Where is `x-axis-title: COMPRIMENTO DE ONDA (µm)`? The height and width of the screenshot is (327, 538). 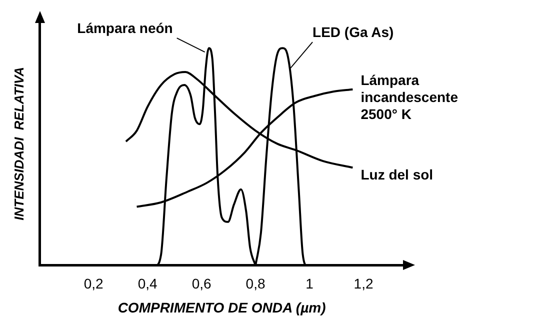
x-axis-title: COMPRIMENTO DE ONDA (µm) is located at coordinates (222, 307).